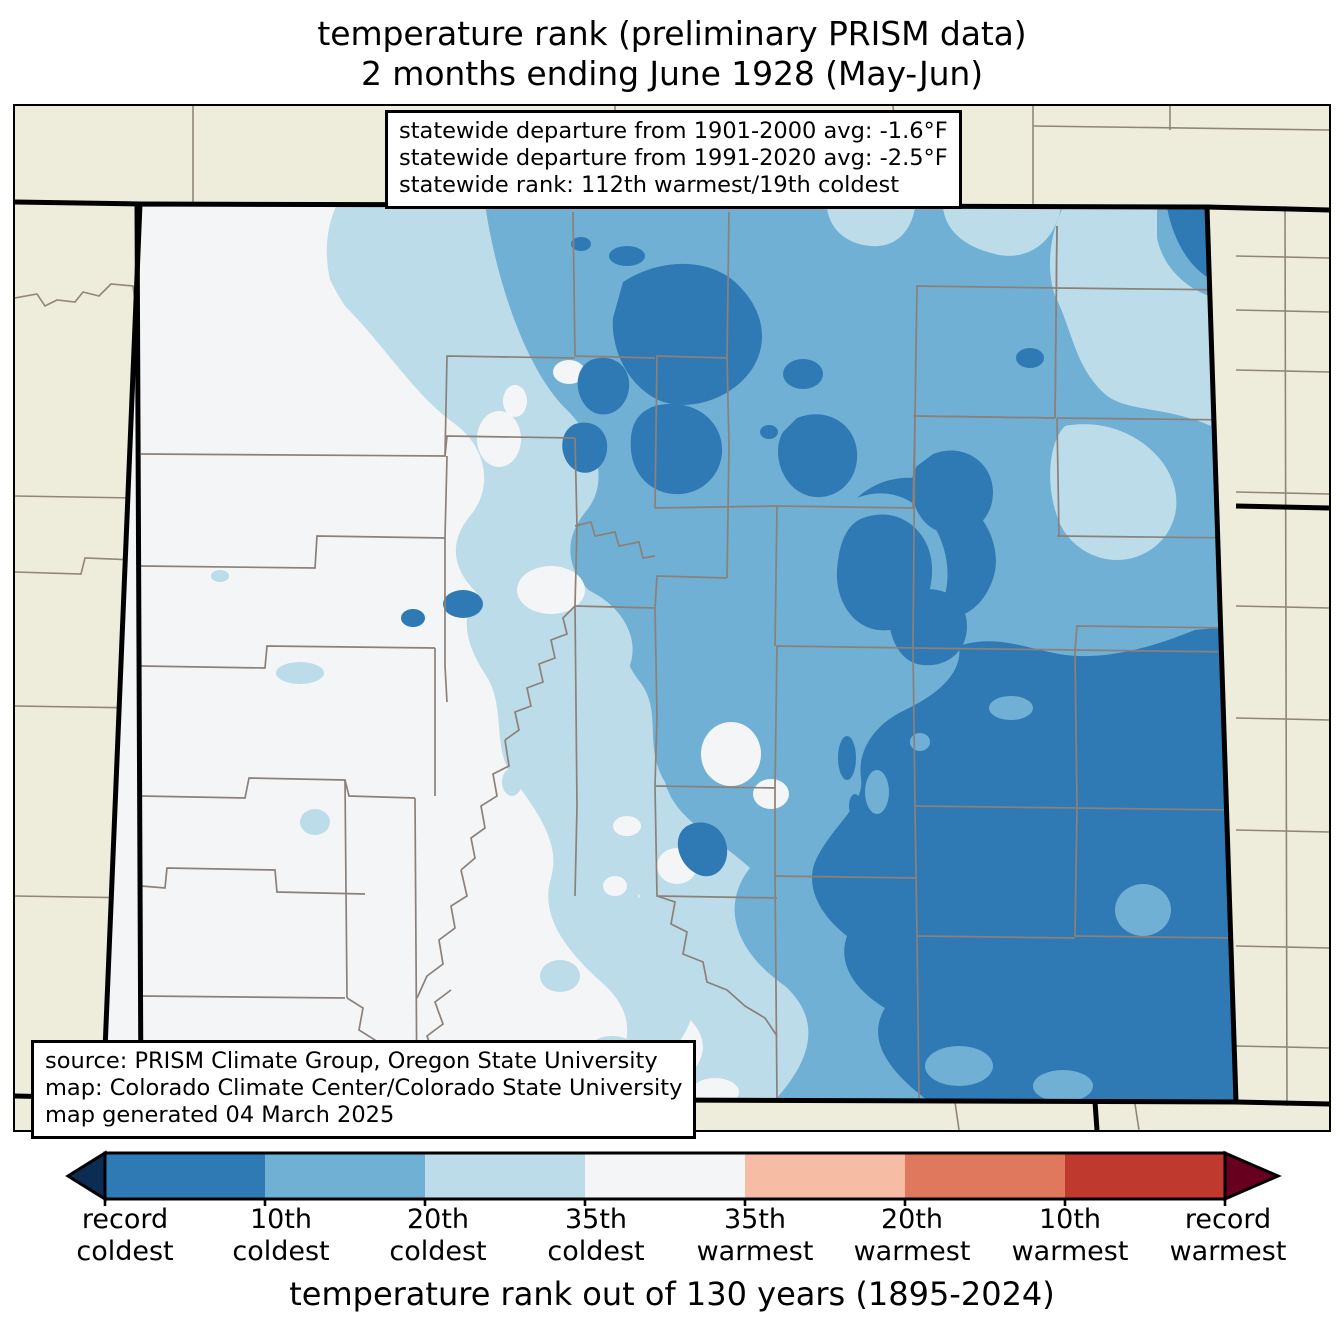 This screenshot has height=1332, width=1344. I want to click on rank-small-dots, so click(722, 432).